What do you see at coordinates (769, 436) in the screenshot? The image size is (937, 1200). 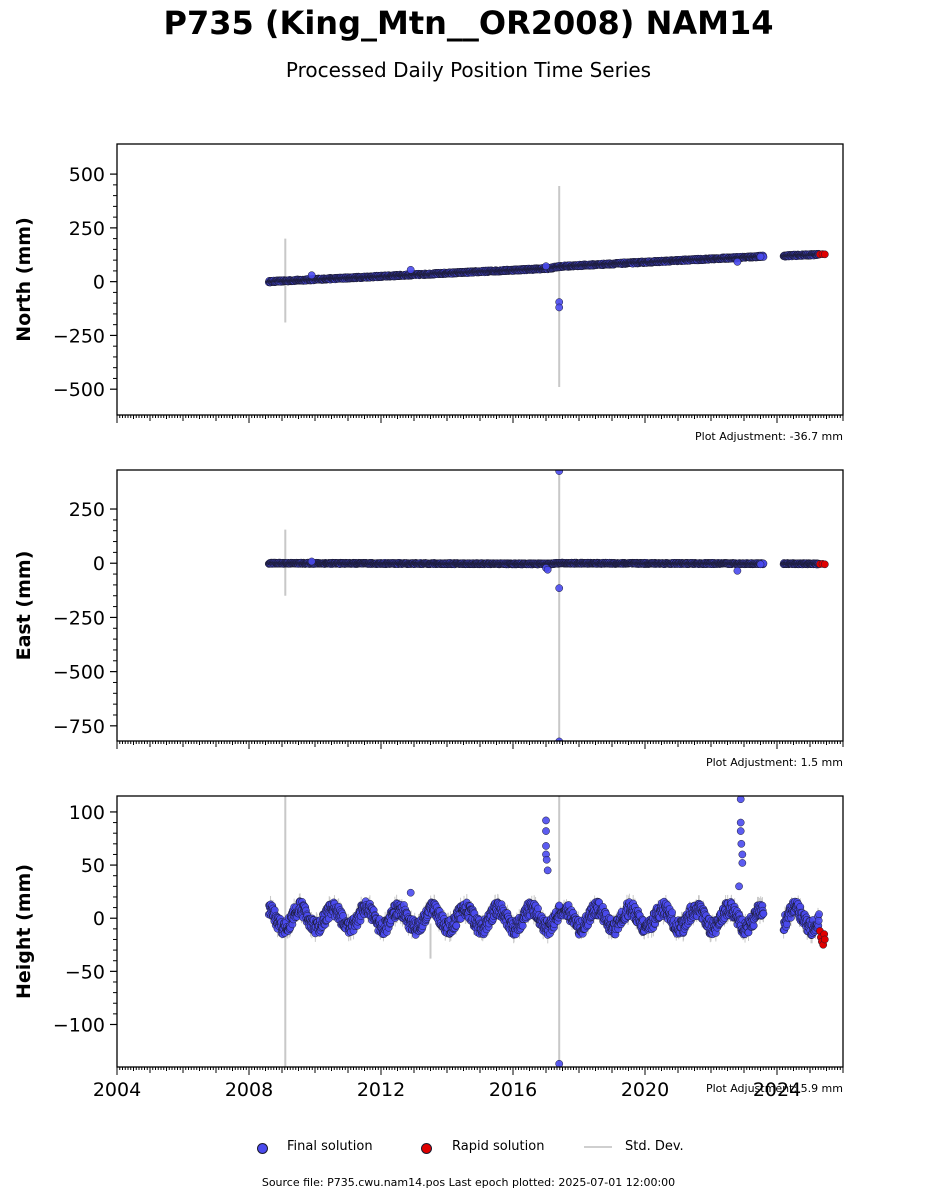 I see `plot-adjustment-note: Plot Adjustment: -36.7 mm` at bounding box center [769, 436].